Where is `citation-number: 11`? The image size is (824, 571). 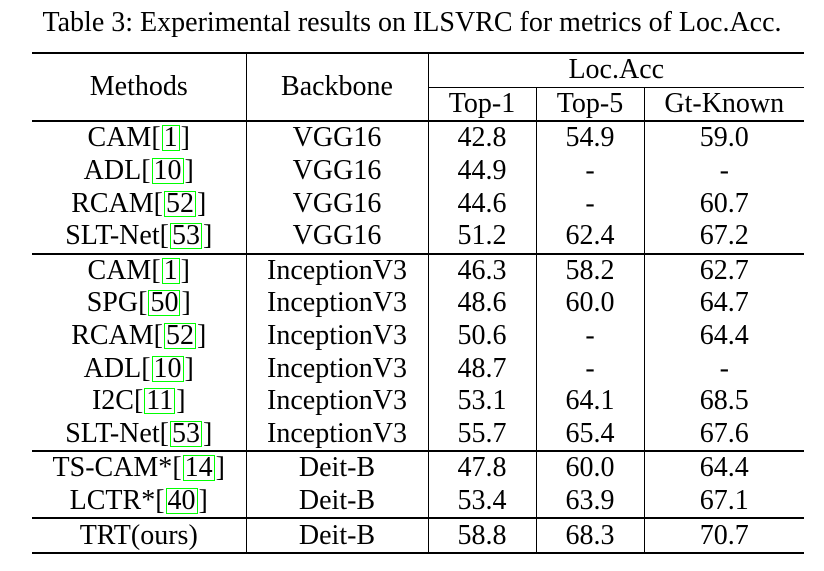 citation-number: 11 is located at coordinates (160, 401).